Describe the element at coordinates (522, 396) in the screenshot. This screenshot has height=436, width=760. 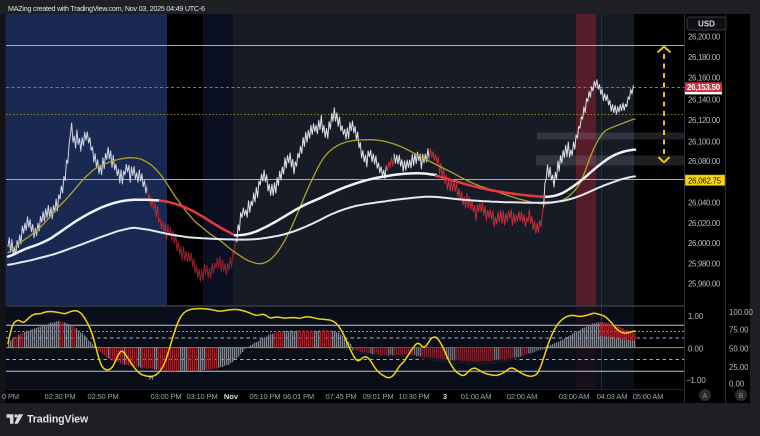
I see `svg-text: 02:00 AM` at that location.